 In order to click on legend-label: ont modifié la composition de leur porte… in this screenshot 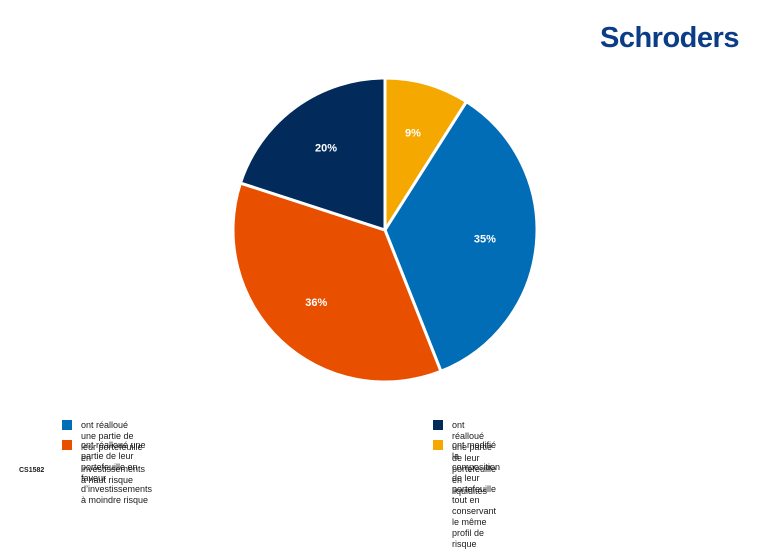, I will do `click(476, 494)`.